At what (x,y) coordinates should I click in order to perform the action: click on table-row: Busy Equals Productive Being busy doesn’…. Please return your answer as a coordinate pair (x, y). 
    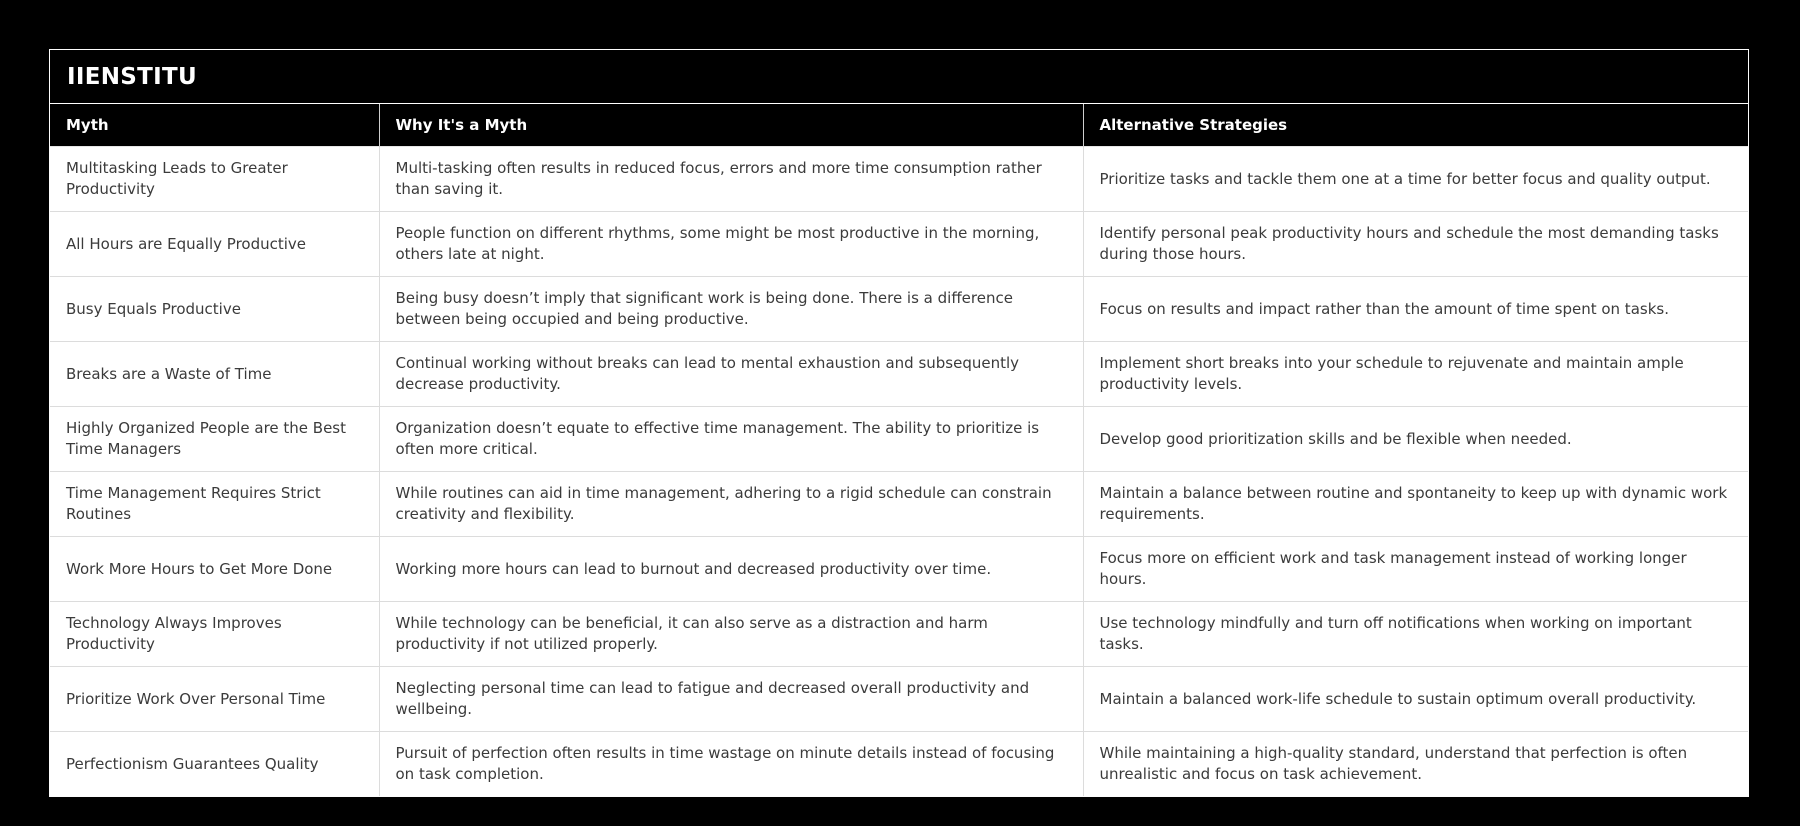
    Looking at the image, I should click on (899, 309).